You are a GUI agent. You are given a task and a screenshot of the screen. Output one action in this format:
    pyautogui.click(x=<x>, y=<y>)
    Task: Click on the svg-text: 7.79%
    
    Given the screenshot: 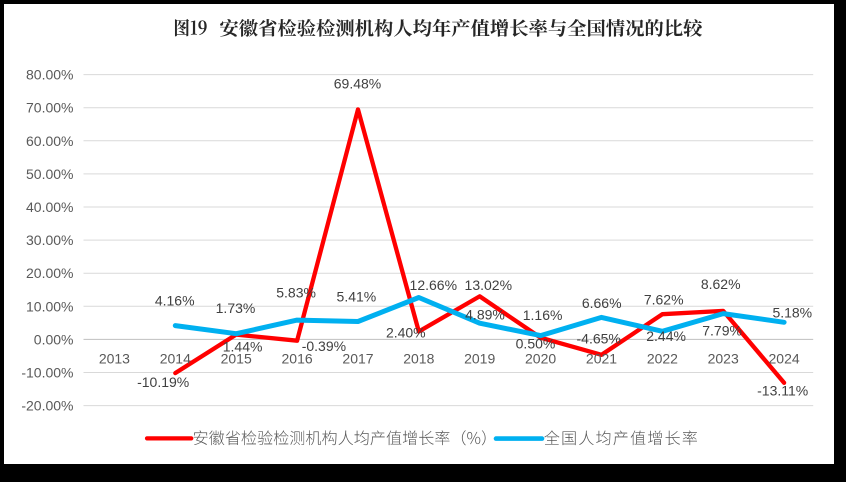 What is the action you would take?
    pyautogui.click(x=722, y=330)
    